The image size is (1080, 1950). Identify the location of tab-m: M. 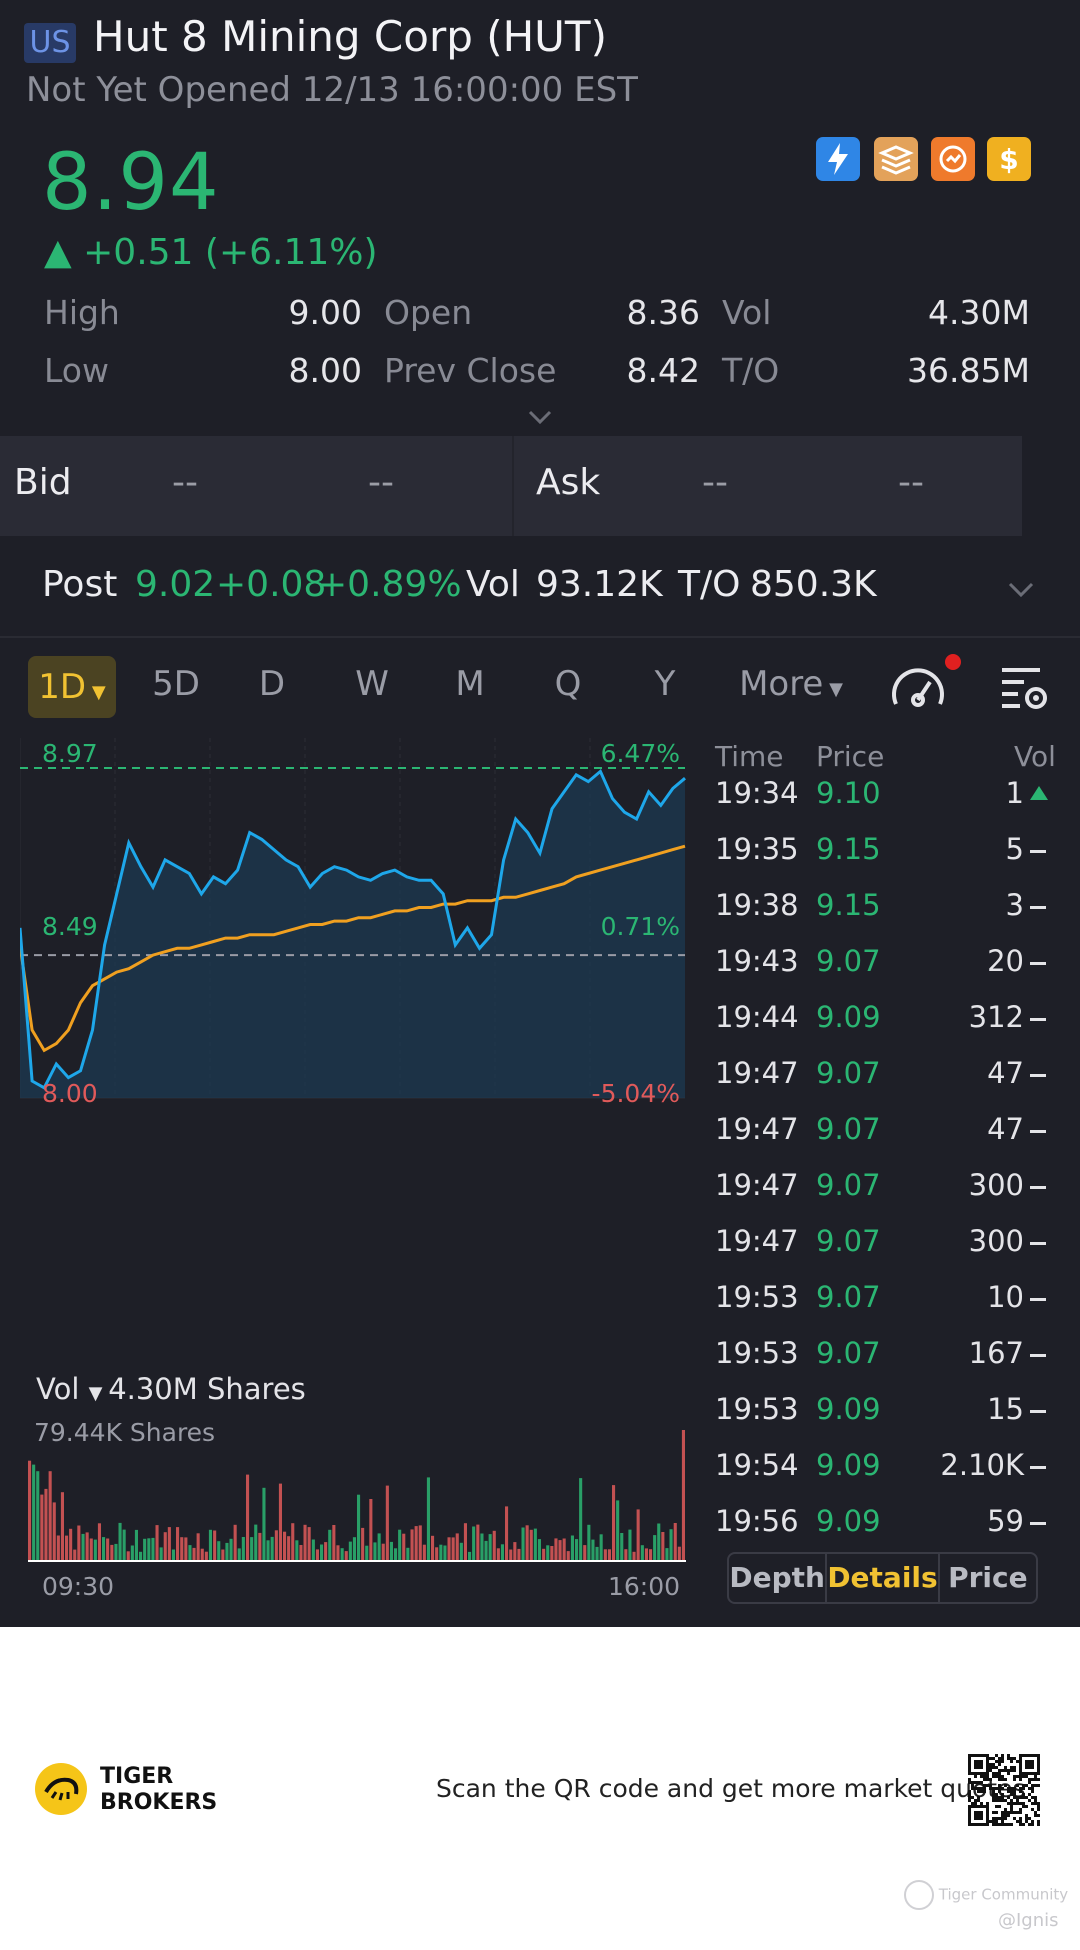
(470, 684).